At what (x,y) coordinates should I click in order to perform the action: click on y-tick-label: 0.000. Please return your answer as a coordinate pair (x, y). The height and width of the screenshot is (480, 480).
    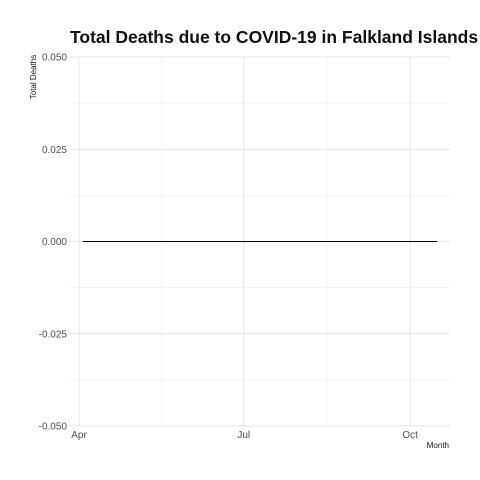
    Looking at the image, I should click on (54, 242).